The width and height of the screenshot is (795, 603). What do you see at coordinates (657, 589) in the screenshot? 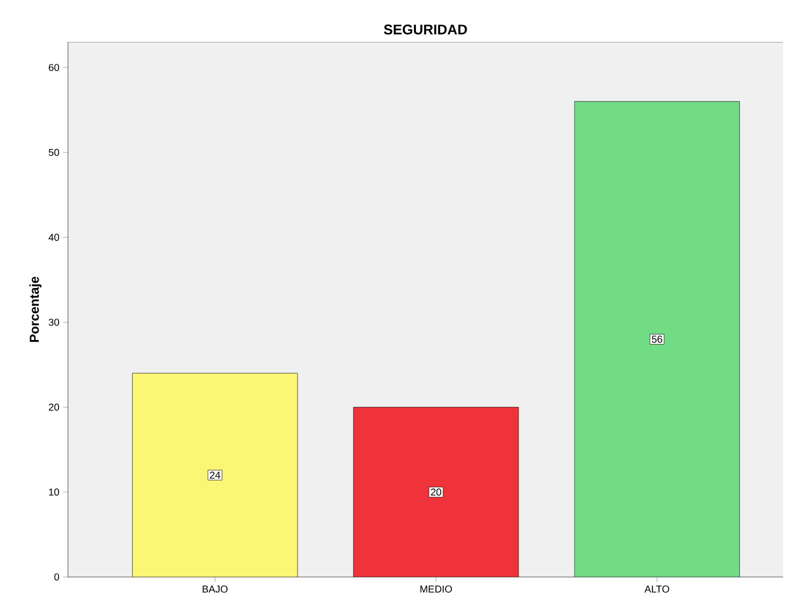
I see `x-tick-label: ALTO` at bounding box center [657, 589].